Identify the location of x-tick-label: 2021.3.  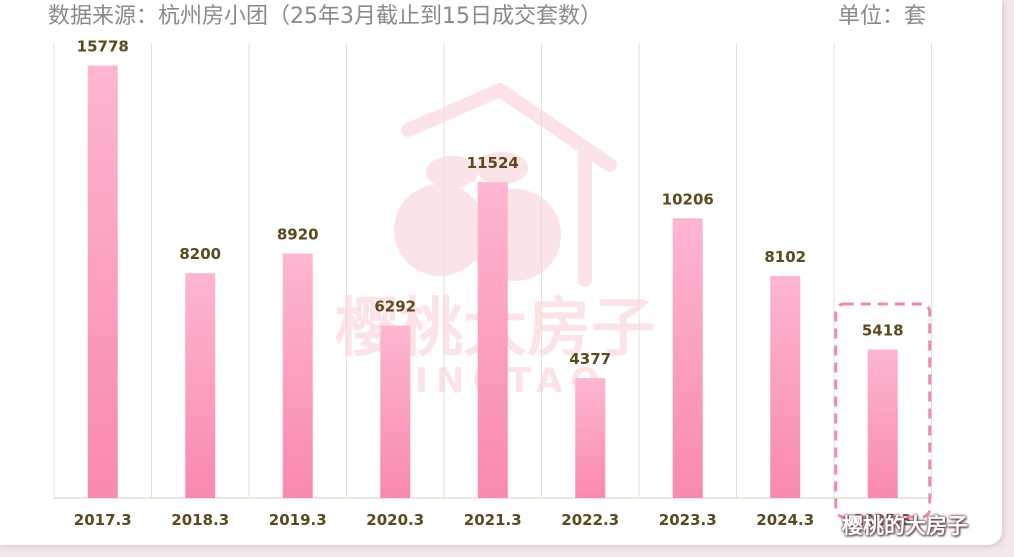
(493, 520).